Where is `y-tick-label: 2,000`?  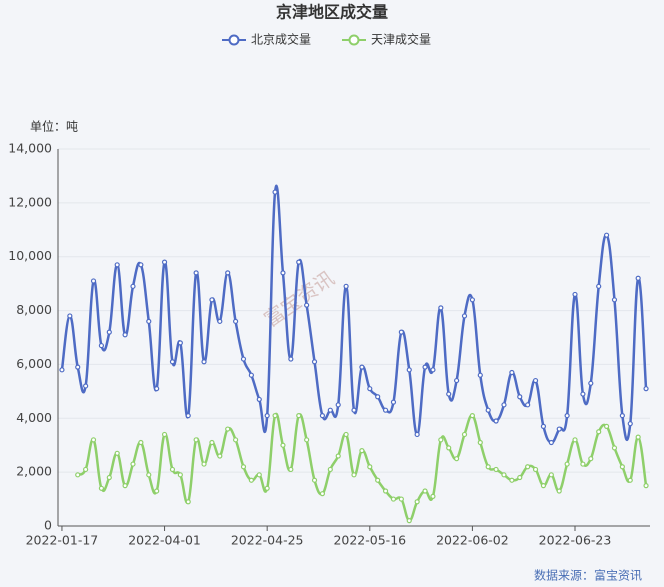 y-tick-label: 2,000 is located at coordinates (34, 471).